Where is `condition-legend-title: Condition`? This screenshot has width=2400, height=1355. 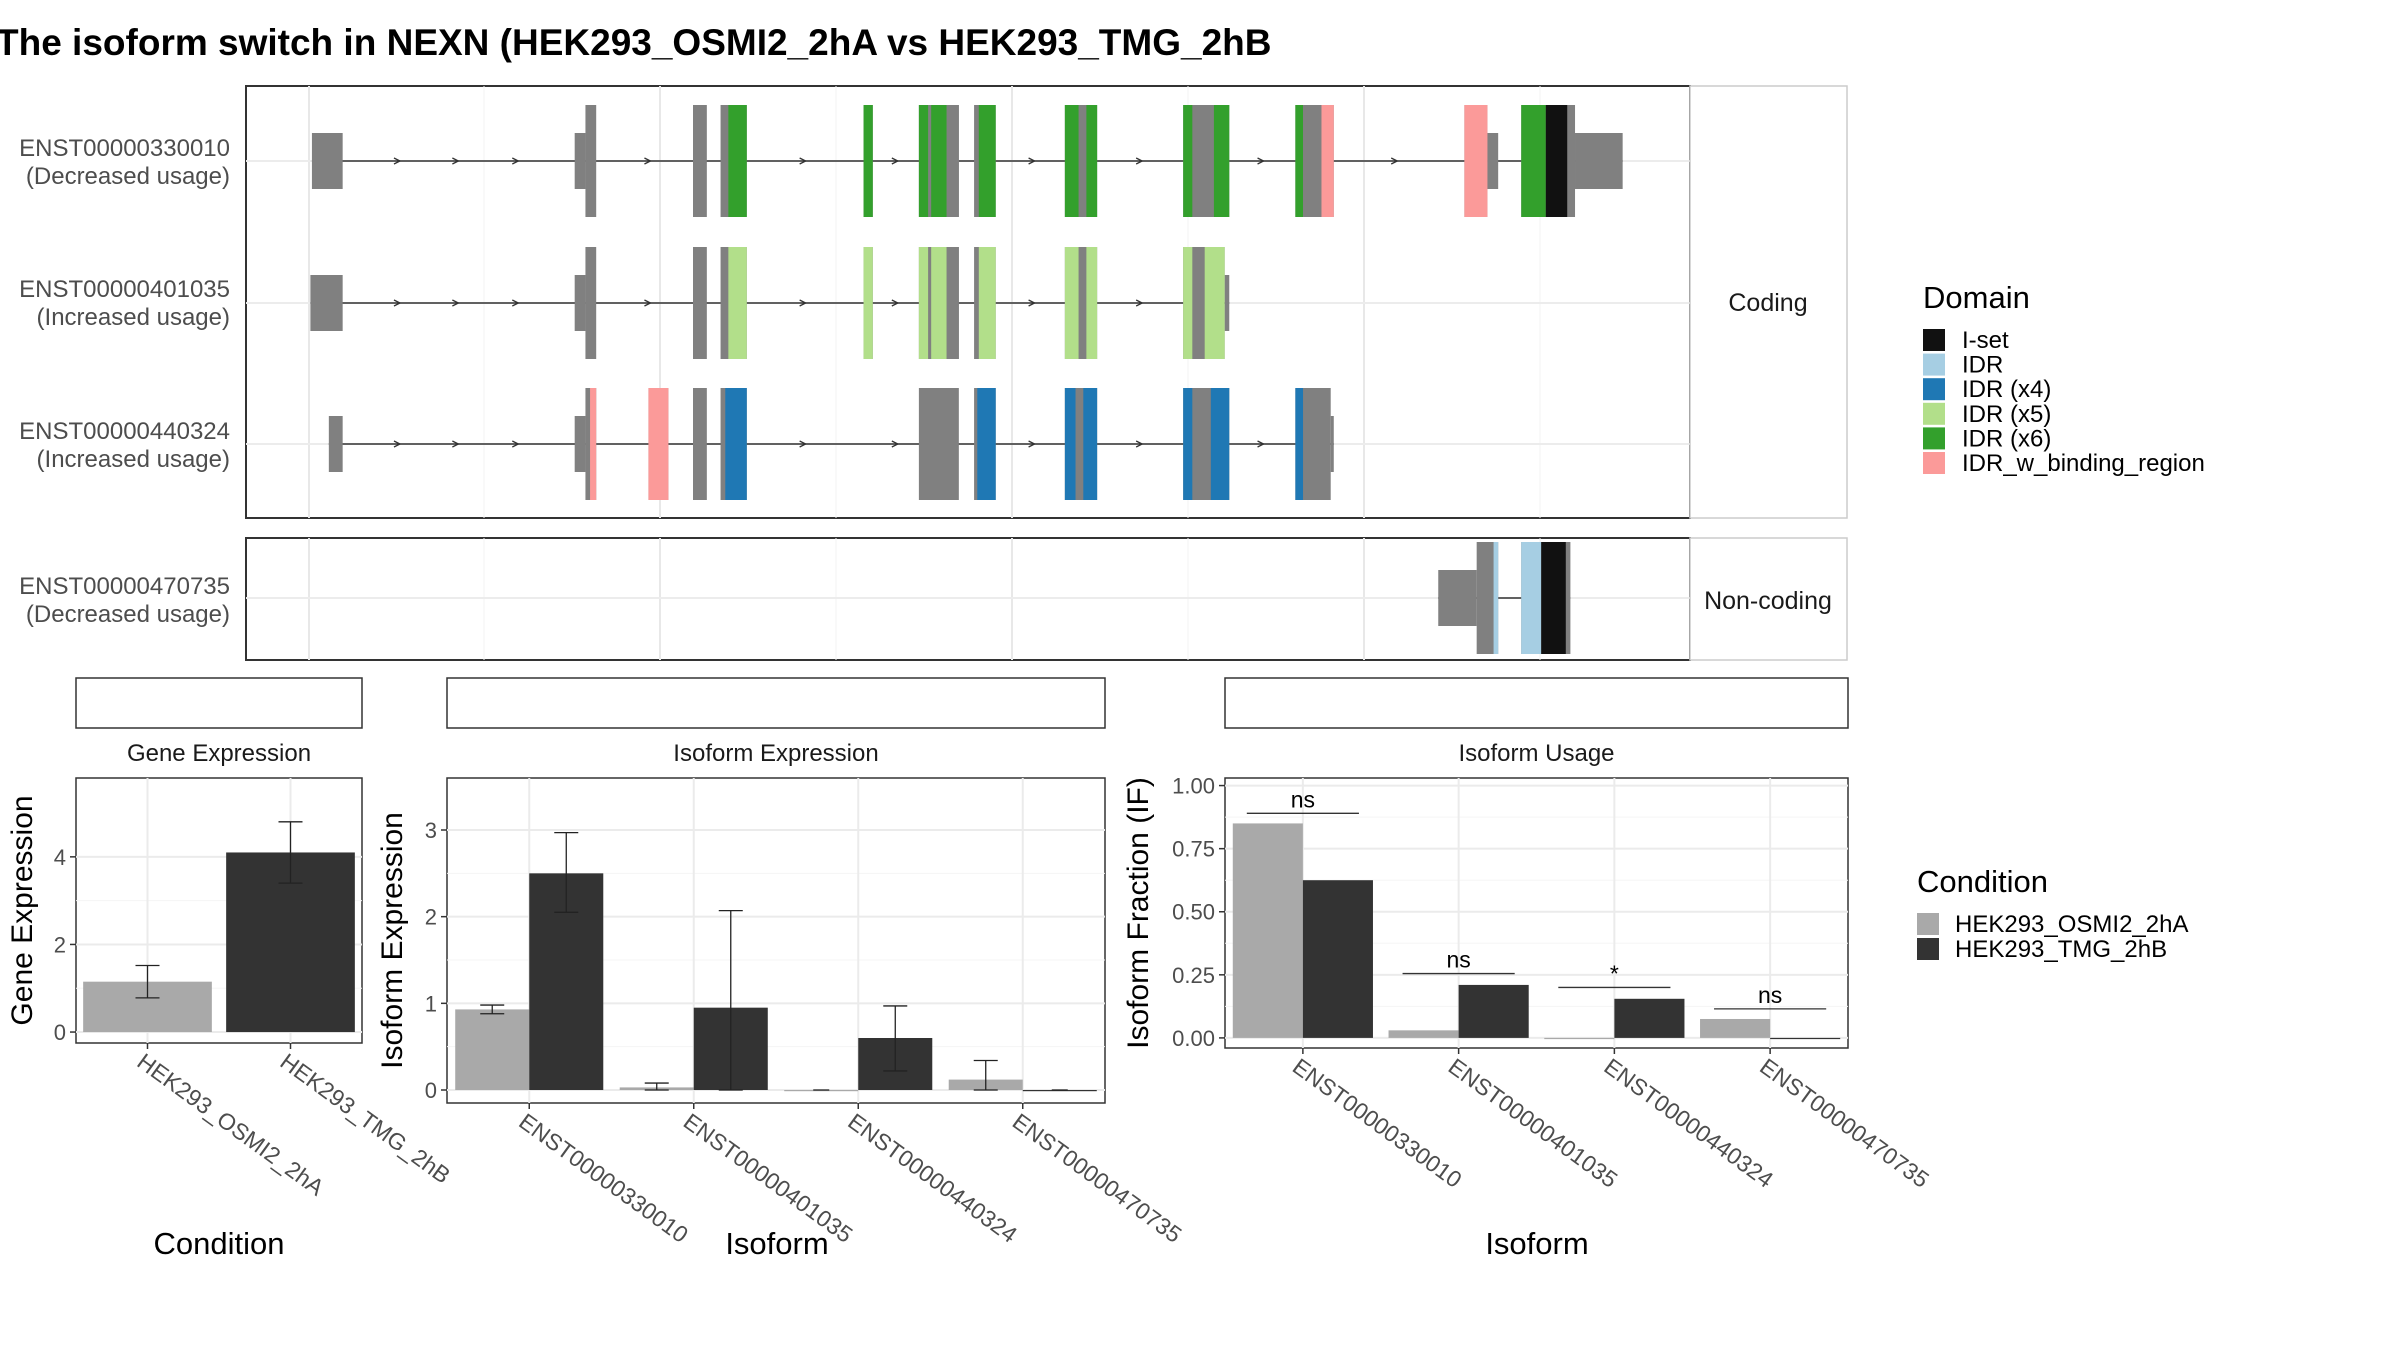 condition-legend-title: Condition is located at coordinates (1982, 881).